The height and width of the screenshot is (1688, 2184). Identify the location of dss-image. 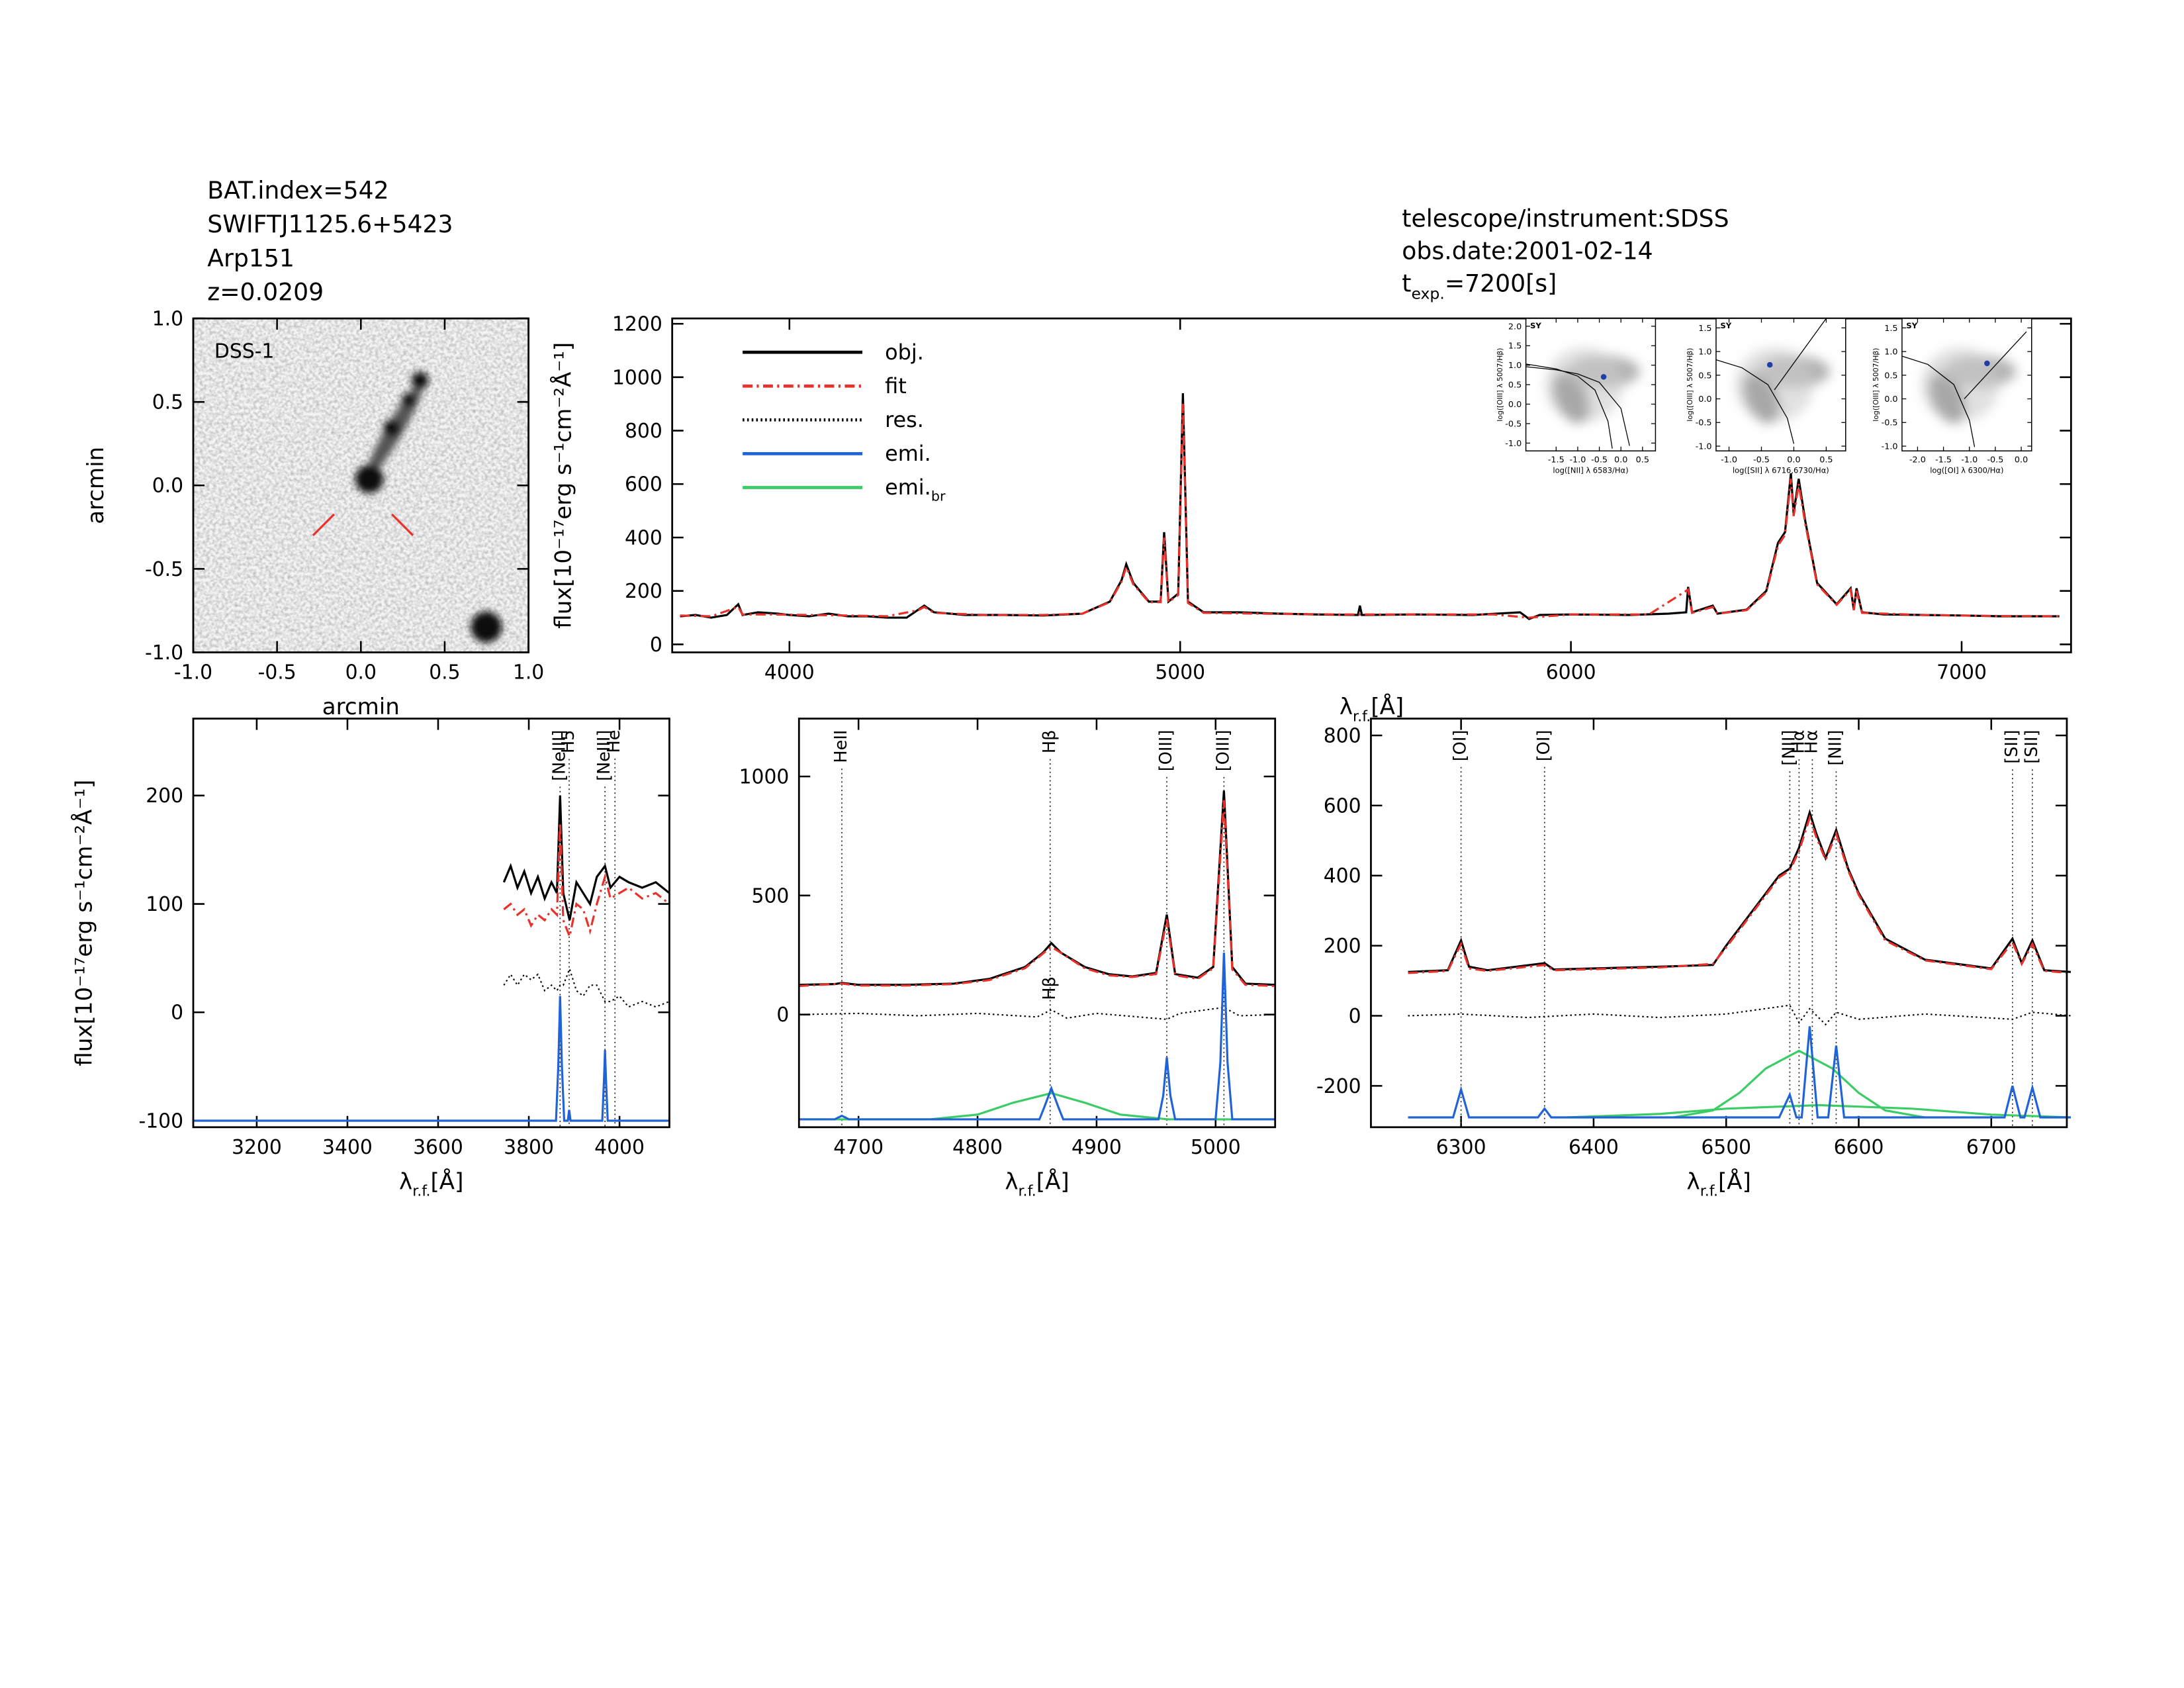
(361, 485).